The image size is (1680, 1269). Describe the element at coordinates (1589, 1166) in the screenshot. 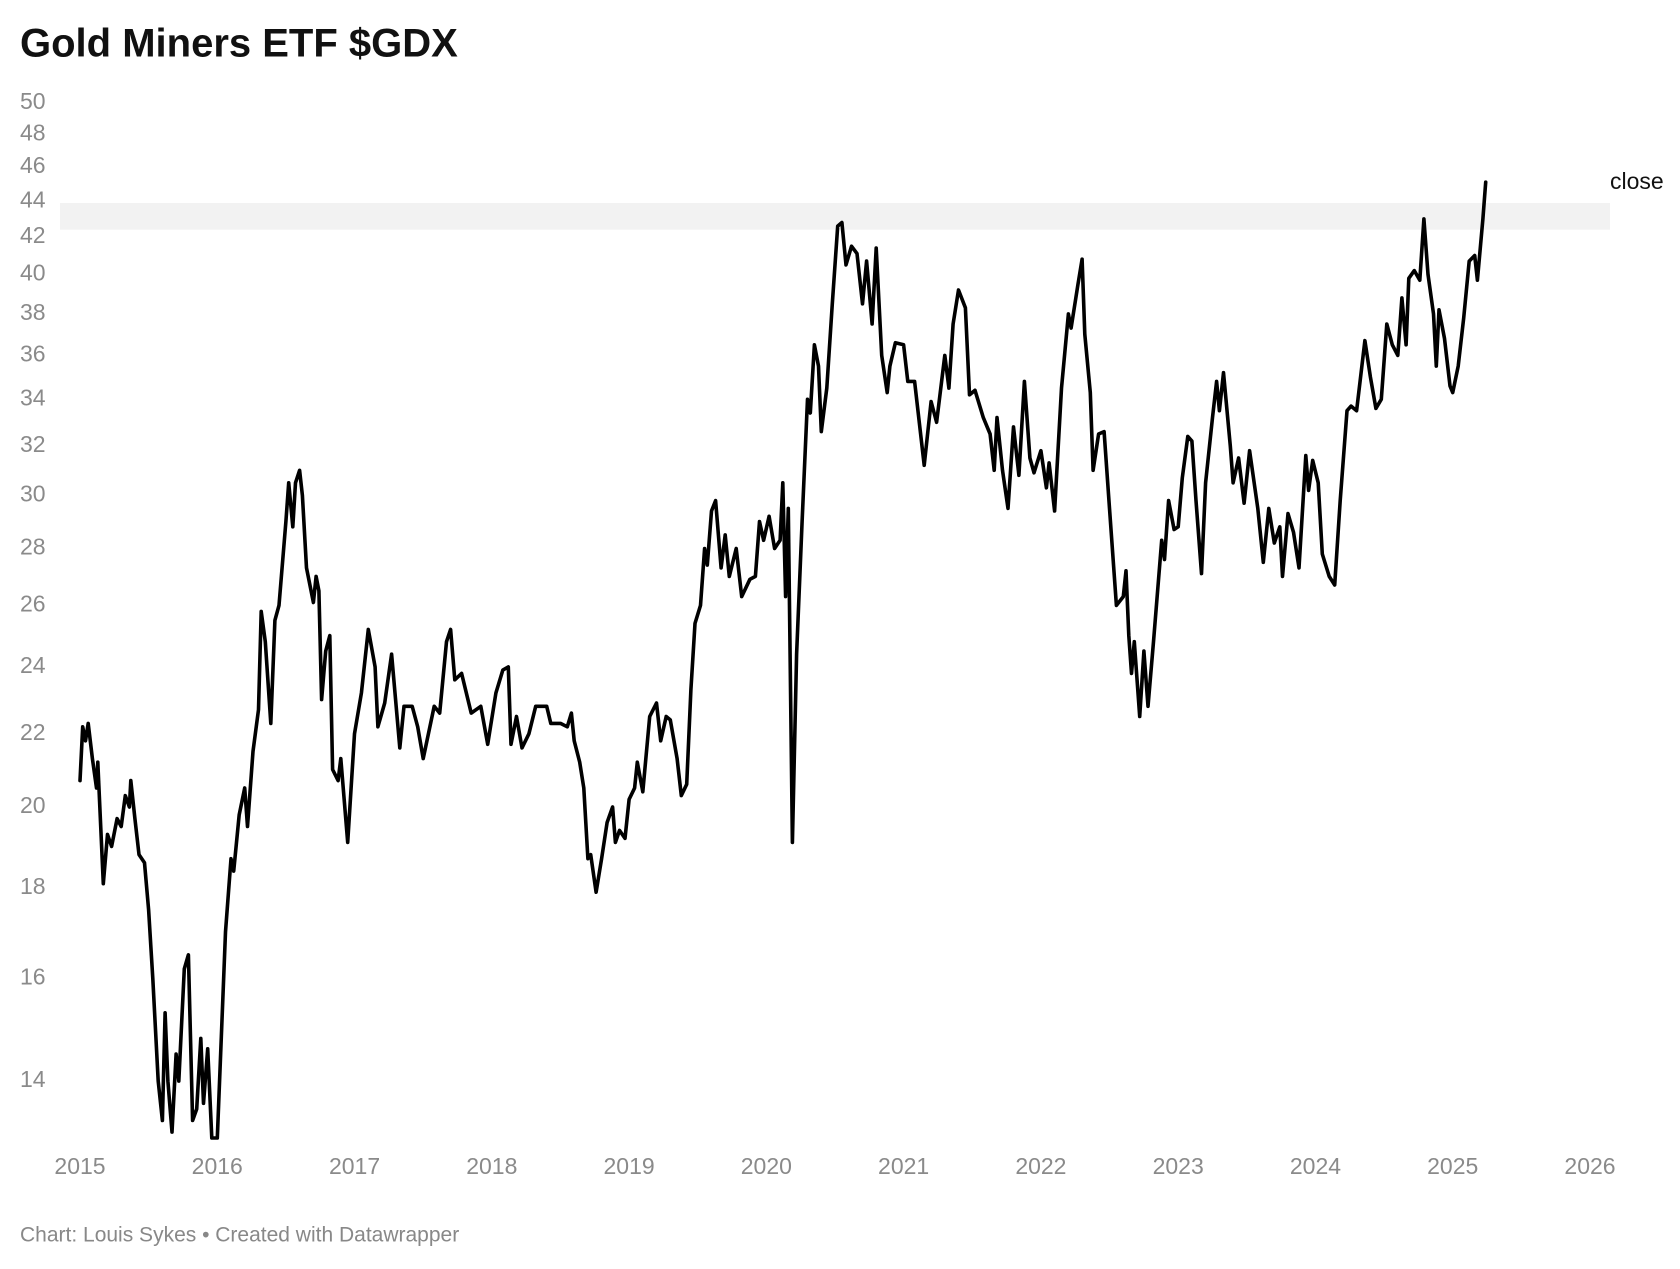

I see `x-tick-label: 2026` at that location.